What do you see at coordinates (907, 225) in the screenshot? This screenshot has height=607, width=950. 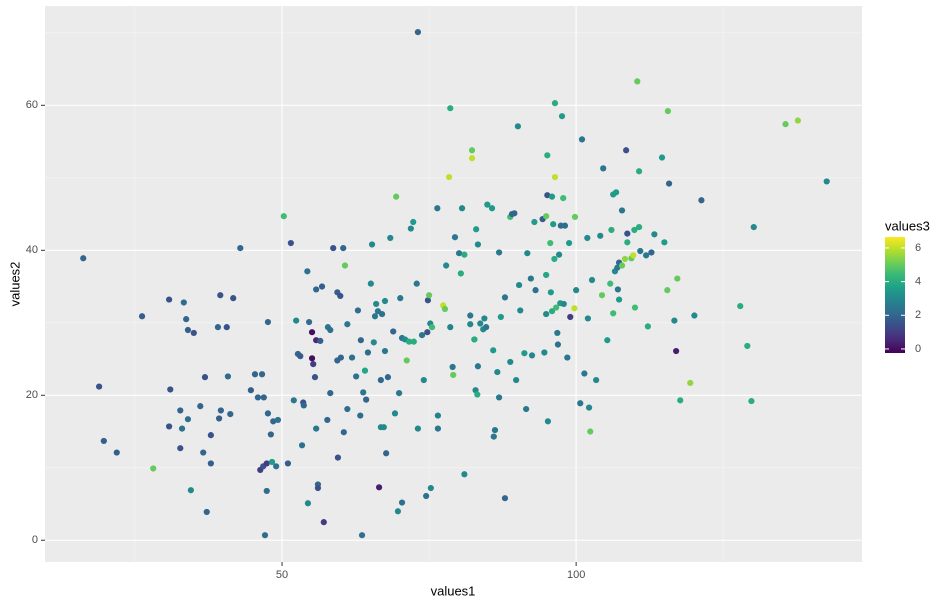 I see `legend-title: values3` at bounding box center [907, 225].